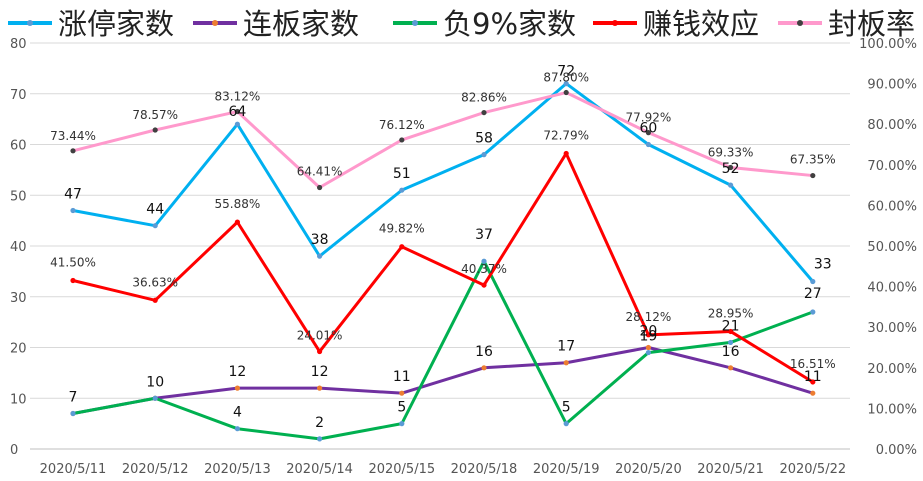 The width and height of the screenshot is (923, 481). What do you see at coordinates (896, 450) in the screenshot?
I see `right-tick-label: 0.00%` at bounding box center [896, 450].